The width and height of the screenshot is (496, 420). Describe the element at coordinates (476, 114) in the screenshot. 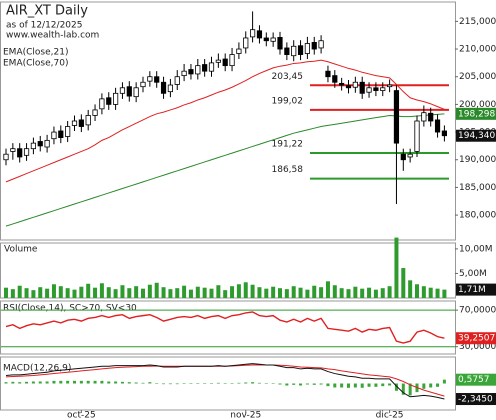

I see `value-tag-label: 198,298` at that location.